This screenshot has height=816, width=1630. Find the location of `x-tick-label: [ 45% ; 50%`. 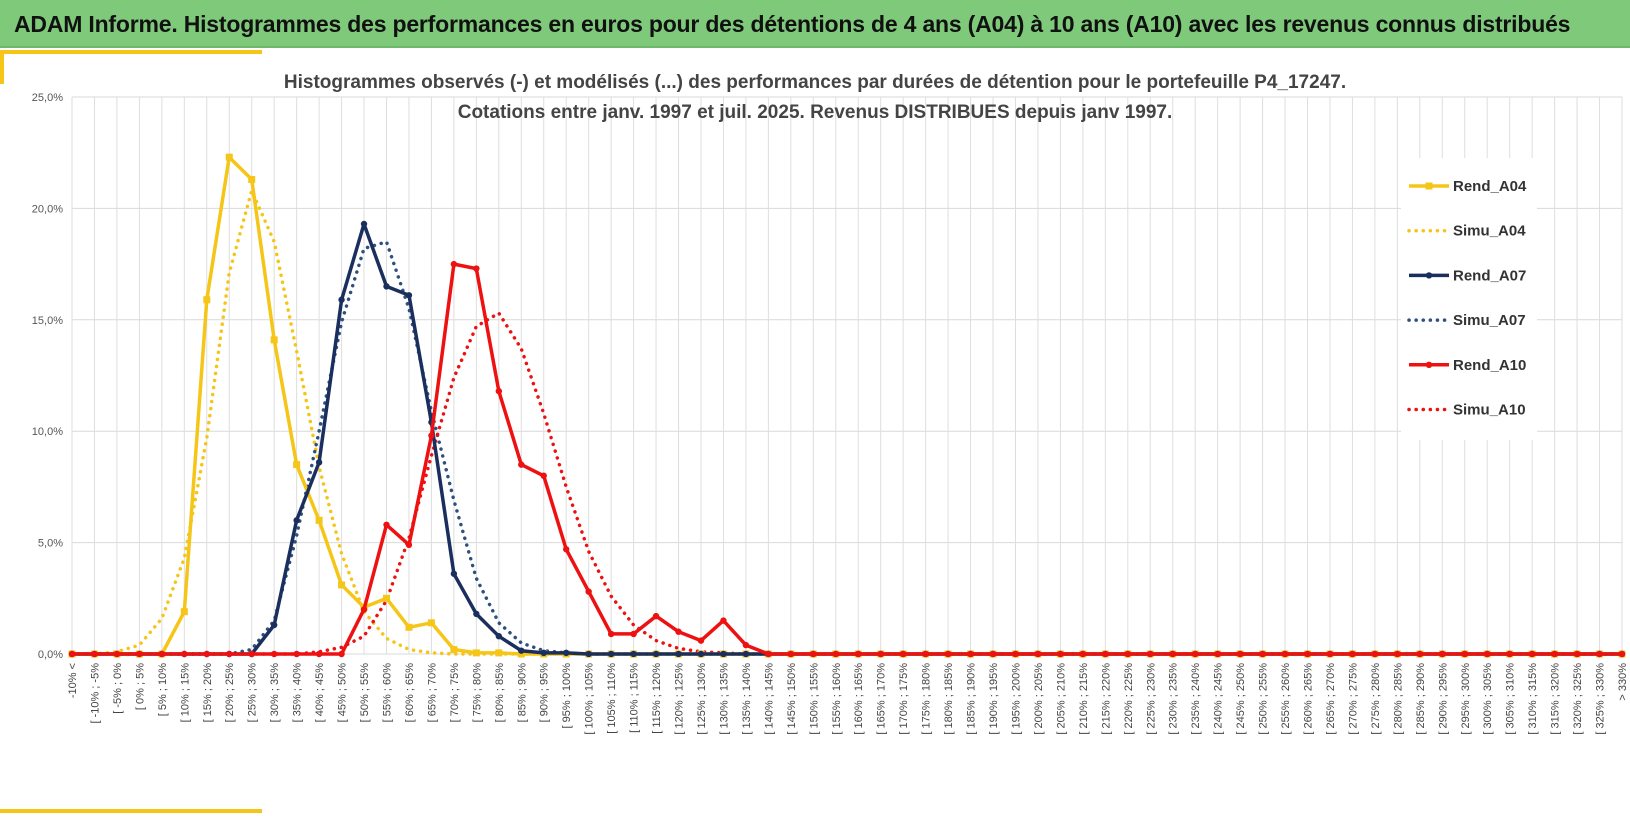

x-tick-label: [ 45% ; 50% is located at coordinates (343, 693).